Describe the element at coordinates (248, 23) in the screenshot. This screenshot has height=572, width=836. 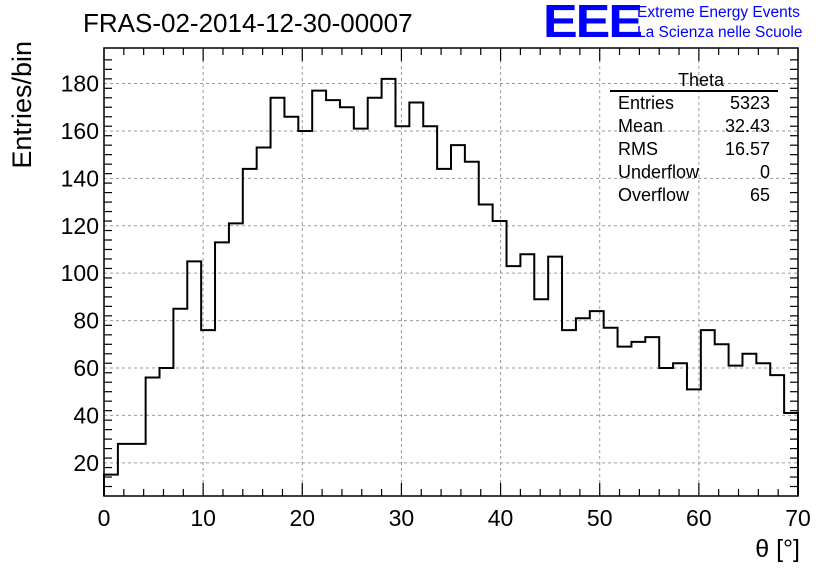
I see `chart-title: FRAS-02-2014-12-30-00007` at that location.